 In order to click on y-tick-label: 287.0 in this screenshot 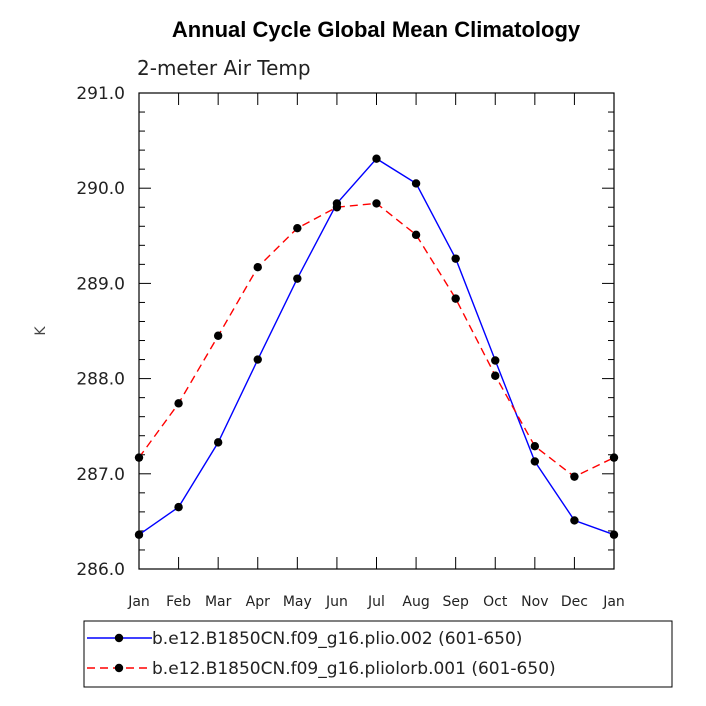, I will do `click(100, 475)`.